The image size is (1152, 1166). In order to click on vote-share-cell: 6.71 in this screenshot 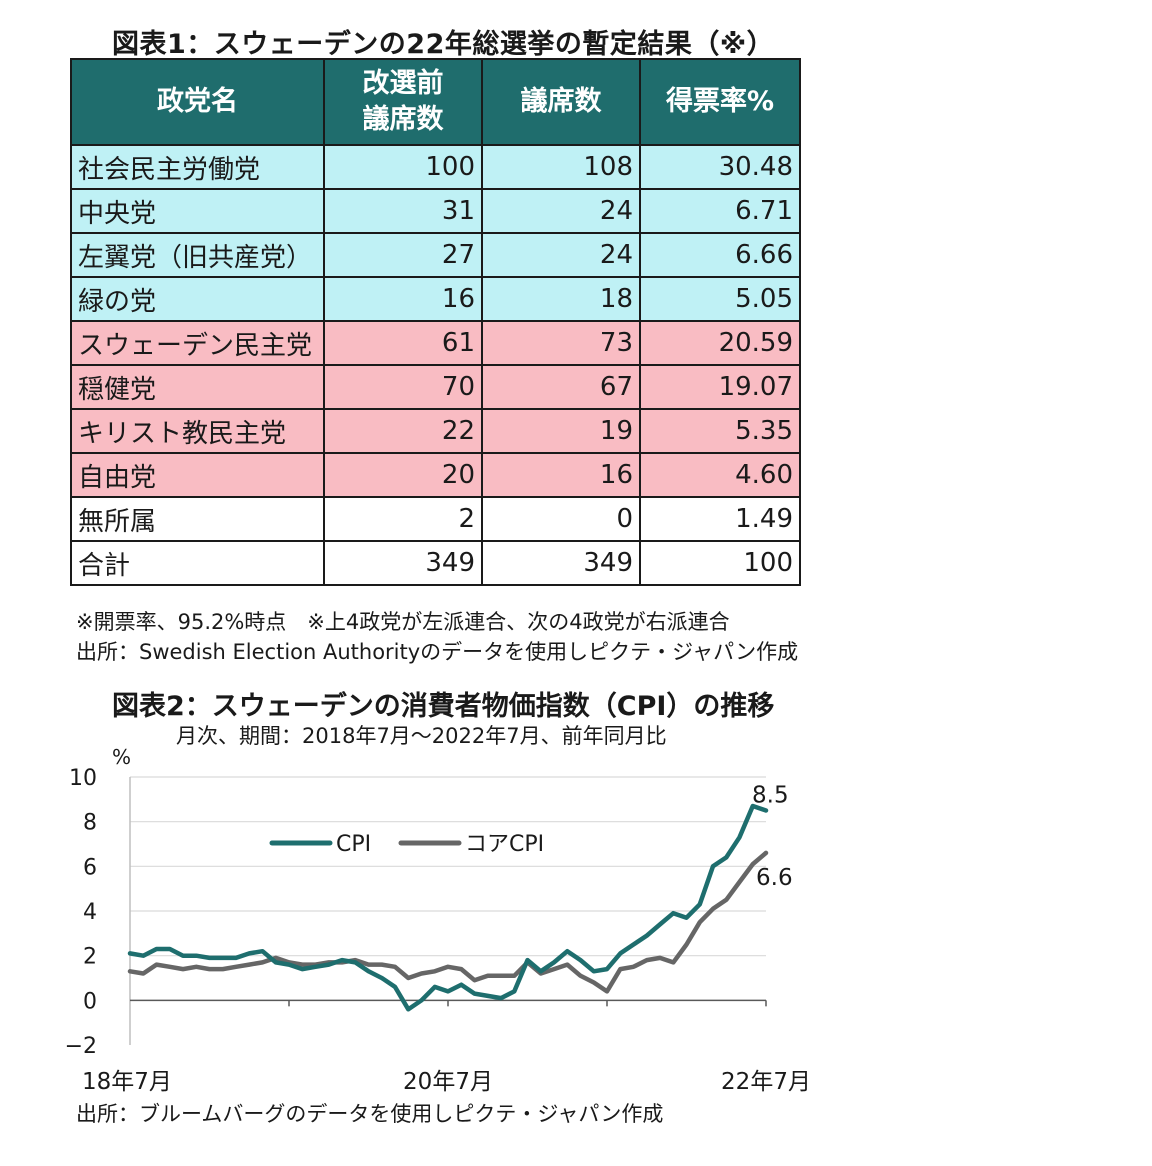, I will do `click(720, 211)`.